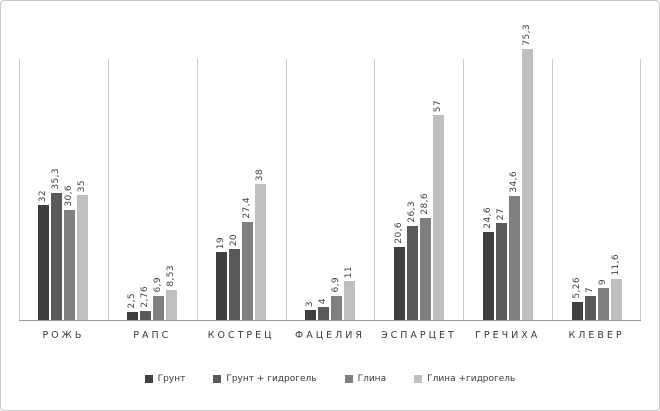  I want to click on bar-cell: 11,6, so click(616, 287).